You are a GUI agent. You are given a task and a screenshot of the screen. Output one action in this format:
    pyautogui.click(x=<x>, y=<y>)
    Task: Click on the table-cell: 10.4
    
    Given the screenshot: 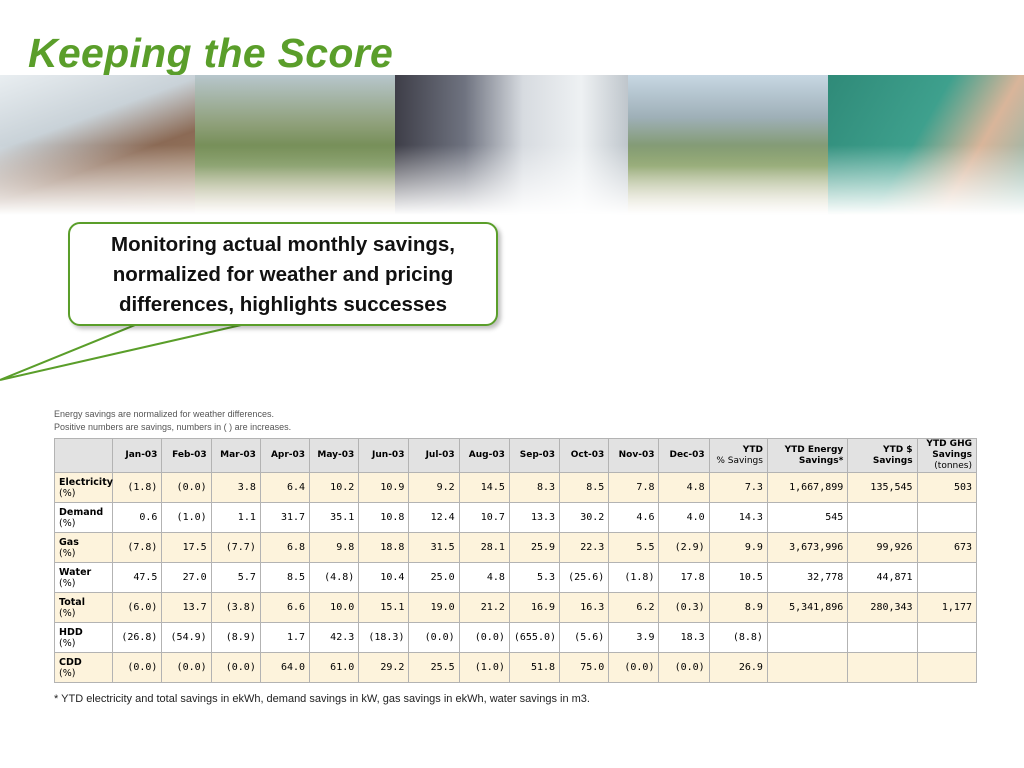 What is the action you would take?
    pyautogui.click(x=384, y=577)
    